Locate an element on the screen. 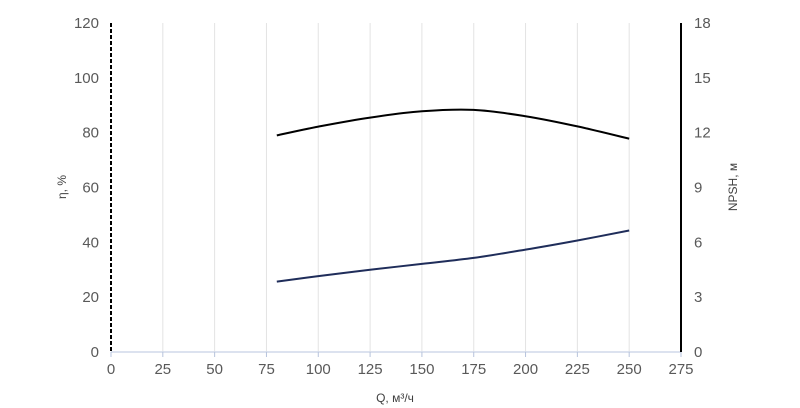 The image size is (800, 408). y-axis-right-title: NPSH, м is located at coordinates (733, 187).